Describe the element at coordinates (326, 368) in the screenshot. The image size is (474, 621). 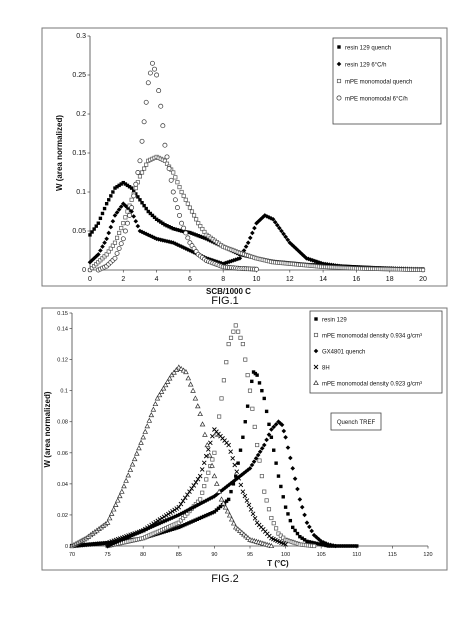
I see `legend-label: 8H` at that location.